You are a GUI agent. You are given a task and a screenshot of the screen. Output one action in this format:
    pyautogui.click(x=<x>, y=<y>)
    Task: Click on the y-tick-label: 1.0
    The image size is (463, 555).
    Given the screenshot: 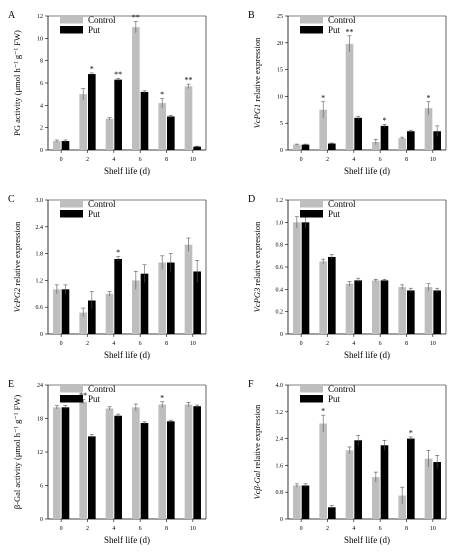 What is the action you would take?
    pyautogui.click(x=280, y=223)
    